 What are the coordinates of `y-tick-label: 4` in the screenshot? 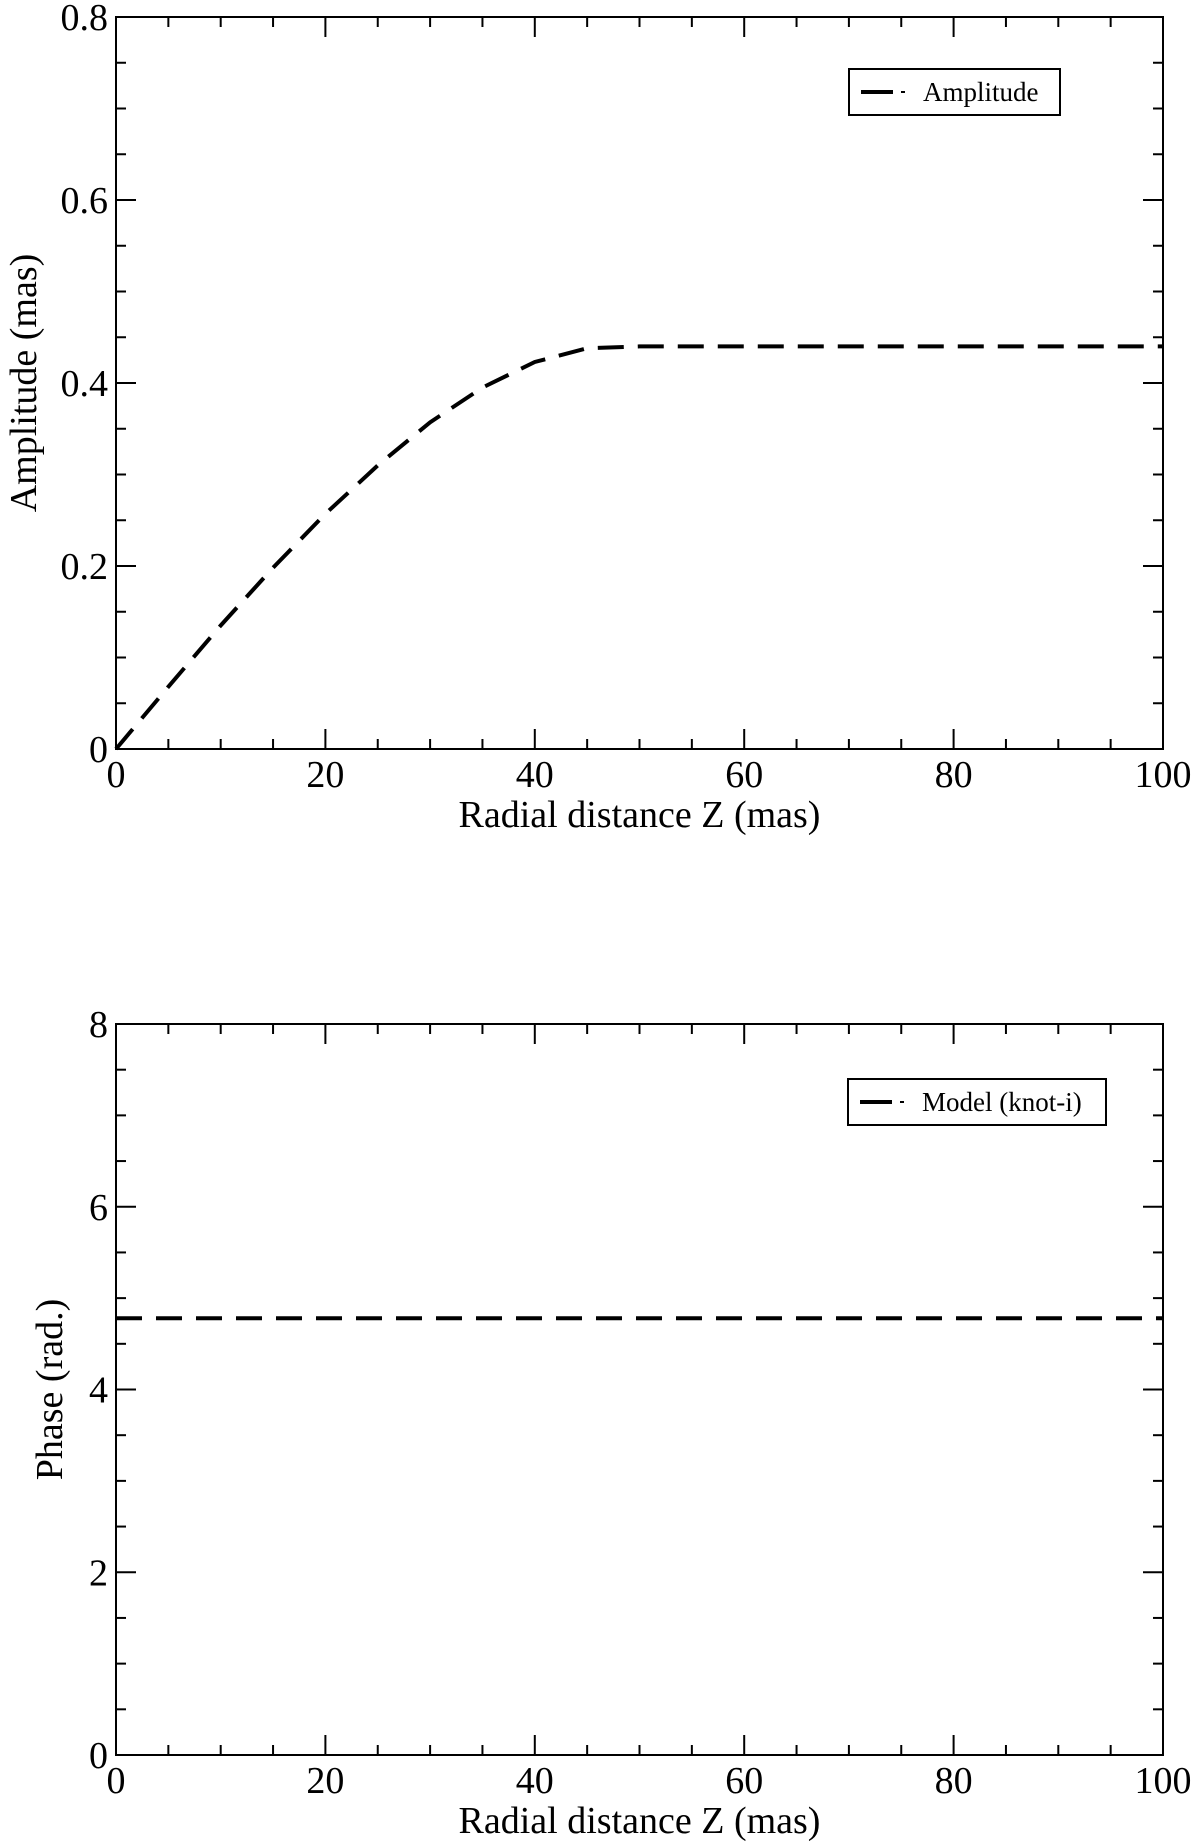 It's located at (98, 1391).